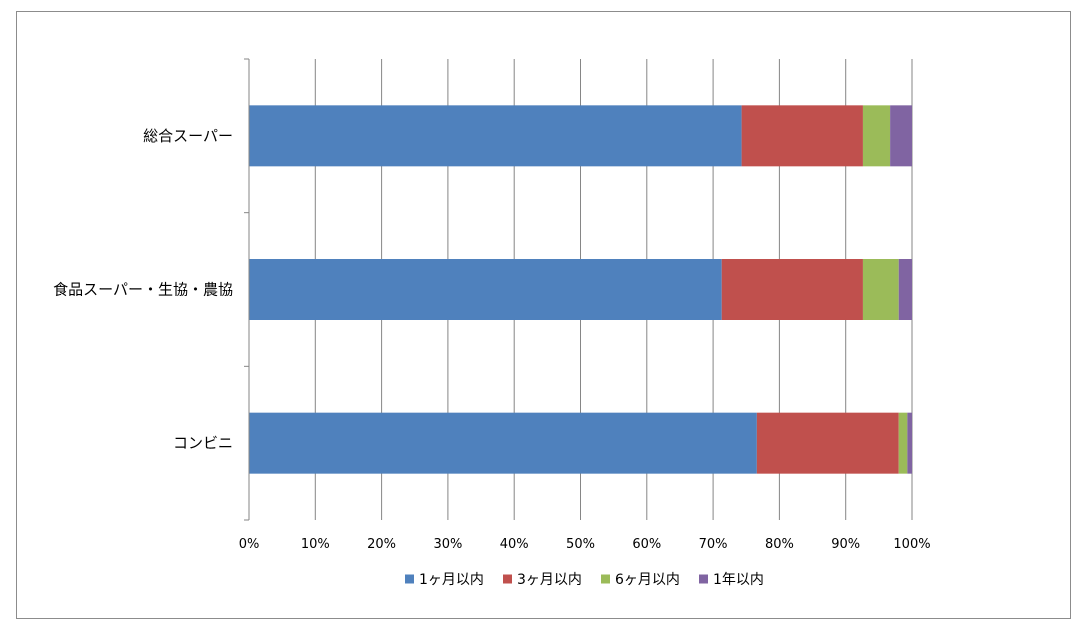 The height and width of the screenshot is (637, 1087). I want to click on x-tick-label: 20%, so click(381, 544).